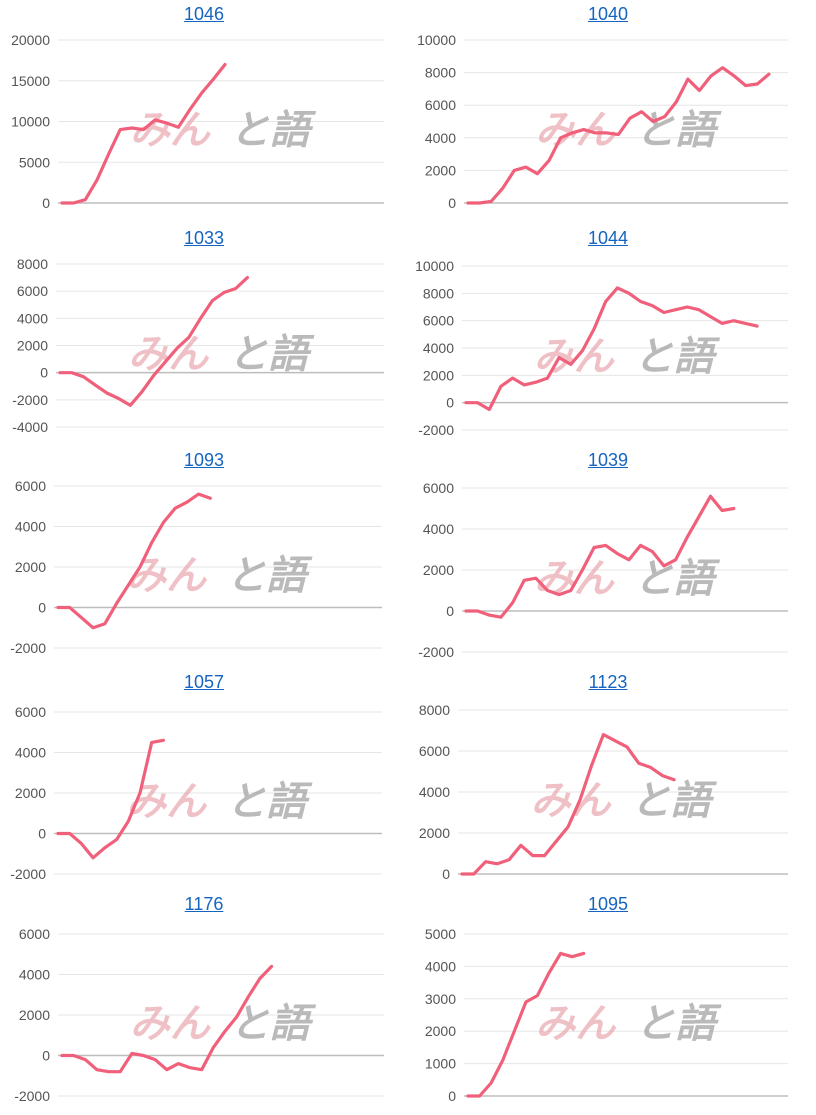  Describe the element at coordinates (608, 14) in the screenshot. I see `chart-title-link: 1040` at that location.